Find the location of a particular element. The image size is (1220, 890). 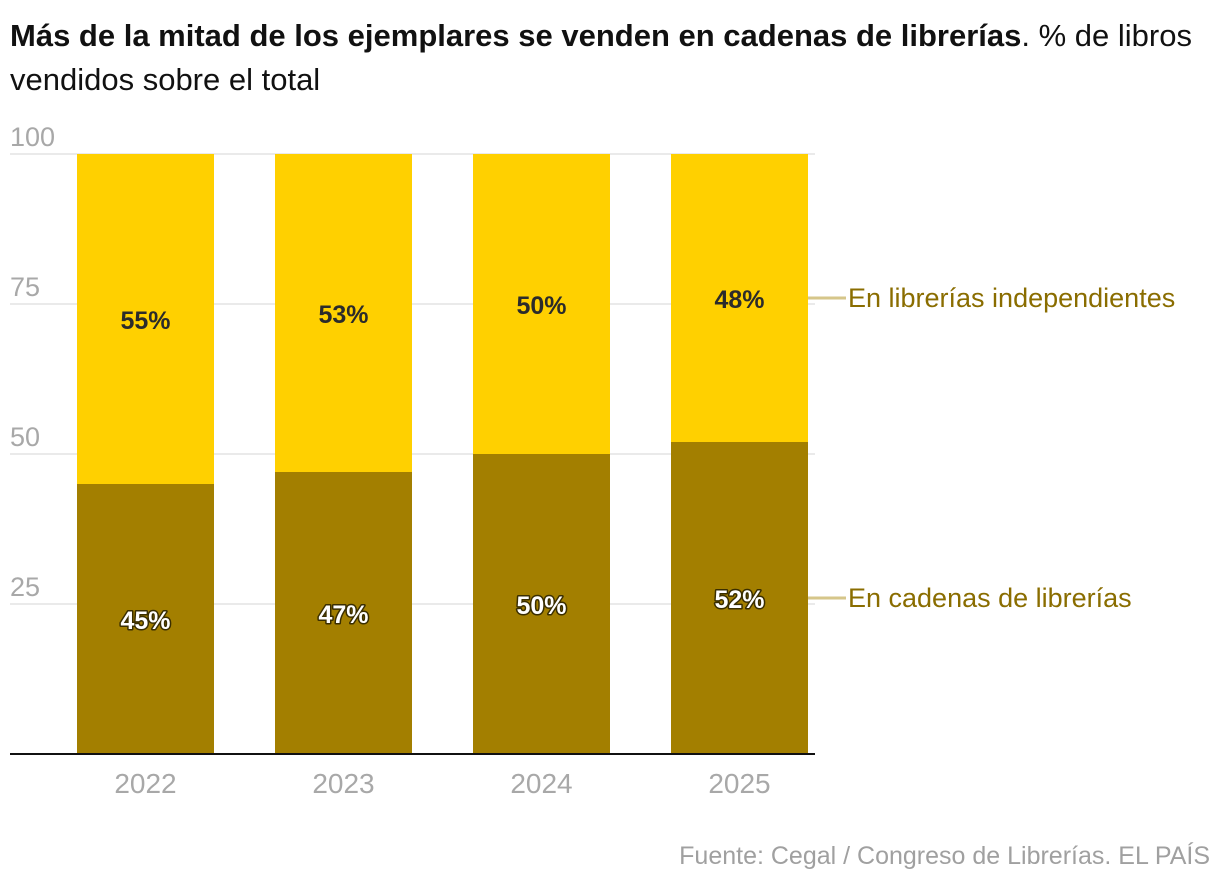

bar-independent-2022 is located at coordinates (145, 319).